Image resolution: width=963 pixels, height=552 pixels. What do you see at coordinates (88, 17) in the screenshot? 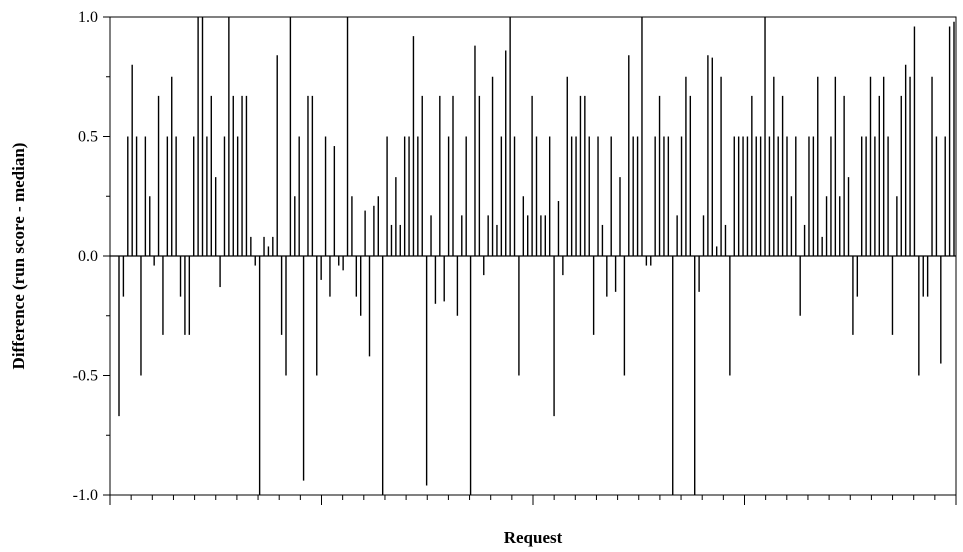
I see `y-tick-label: 1.0` at bounding box center [88, 17].